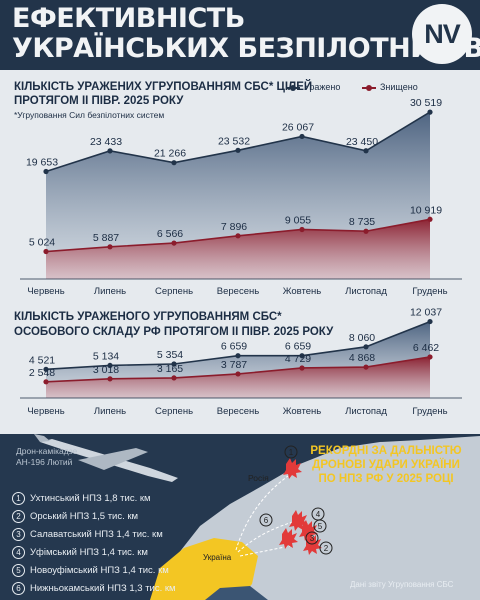 This screenshot has width=480, height=600. What do you see at coordinates (89, 552) in the screenshot?
I see `refinery-text: Уфімський НПЗ 1,4 тис. км` at bounding box center [89, 552].